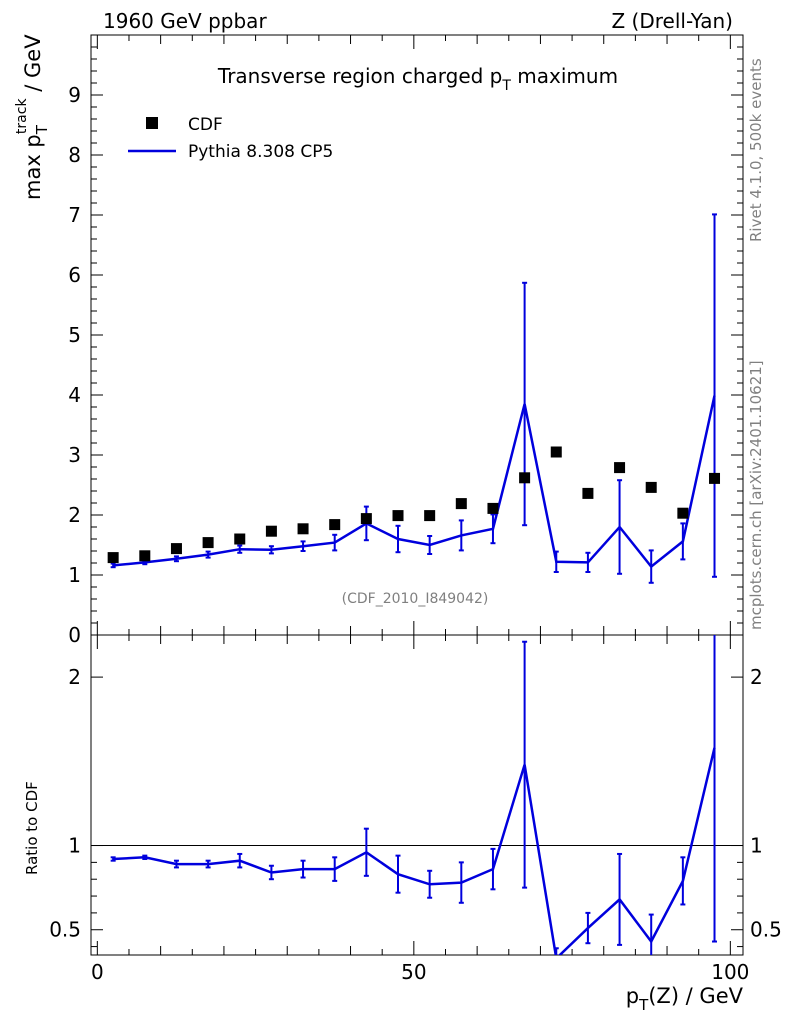 The width and height of the screenshot is (786, 1024). Describe the element at coordinates (414, 505) in the screenshot. I see `main-data-series` at that location.